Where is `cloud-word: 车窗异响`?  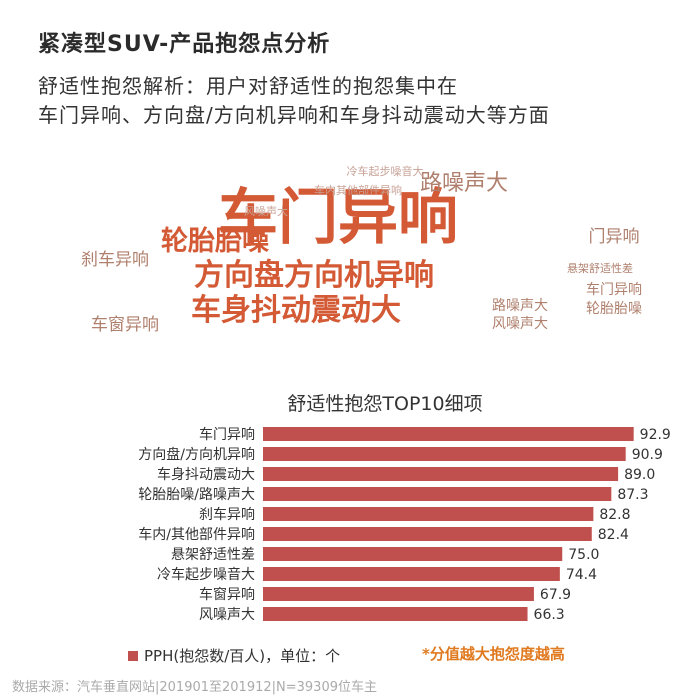
cloud-word: 车窗异响 is located at coordinates (125, 325).